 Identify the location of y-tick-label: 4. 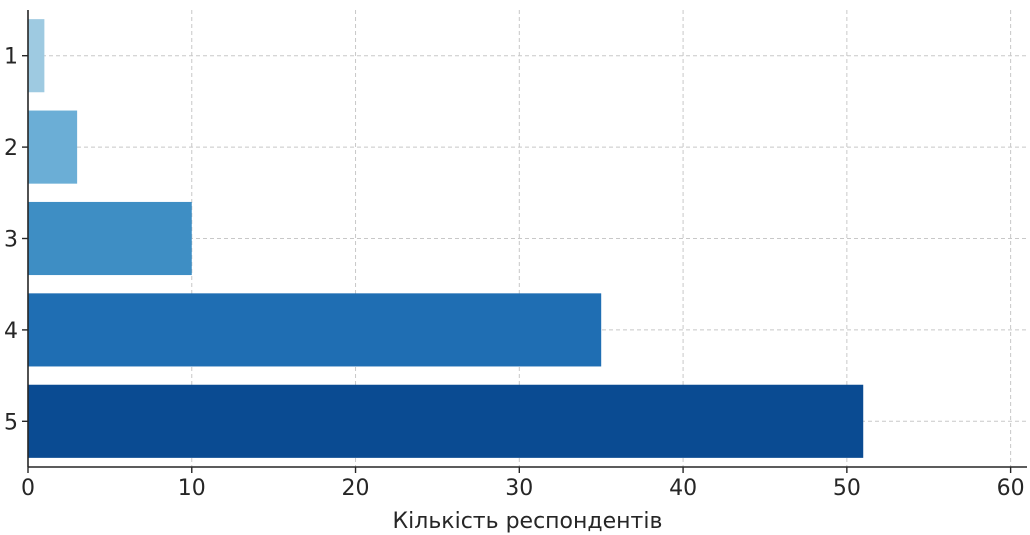
(11, 331).